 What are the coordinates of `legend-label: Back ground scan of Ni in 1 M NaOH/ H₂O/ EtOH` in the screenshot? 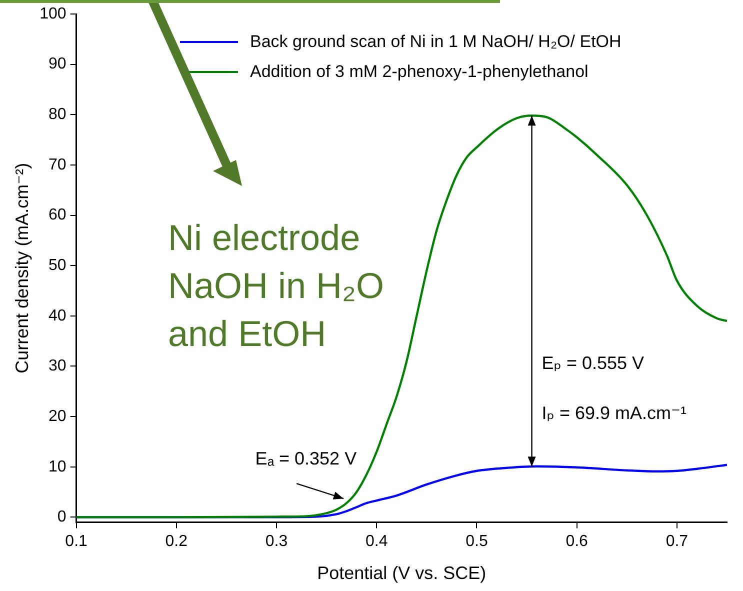 It's located at (435, 42).